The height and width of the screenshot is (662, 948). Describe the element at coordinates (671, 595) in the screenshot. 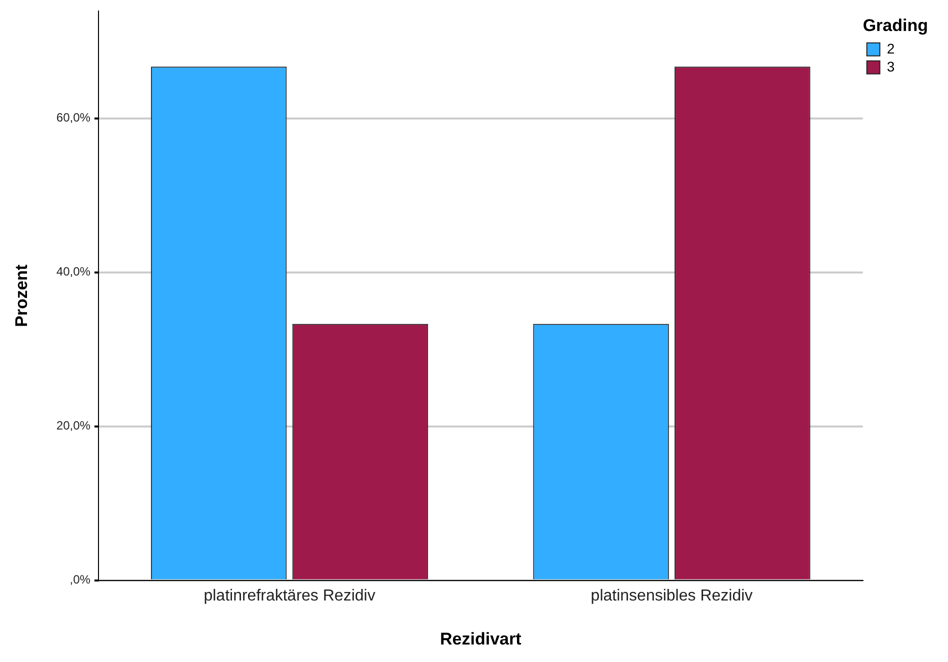

I see `x-tick-label: platinsensibles Rezidiv` at that location.